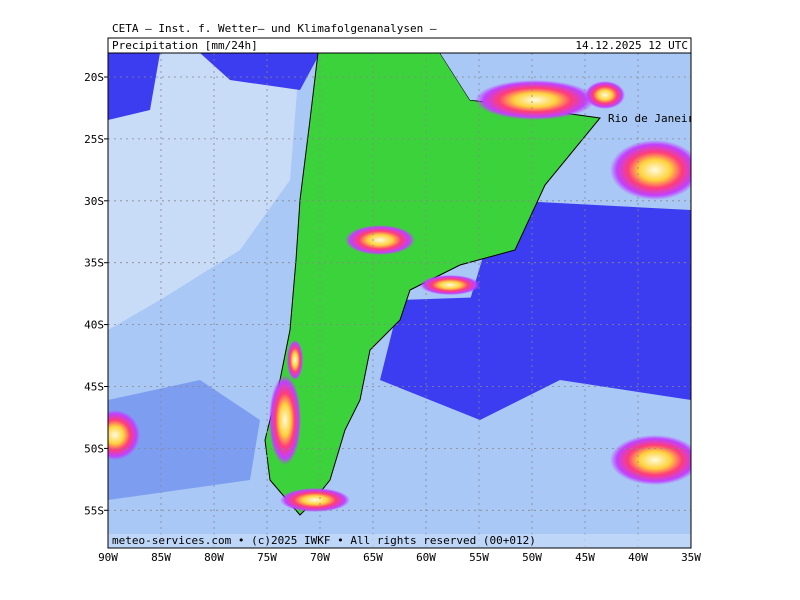  I want to click on footer-band, so click(399, 541).